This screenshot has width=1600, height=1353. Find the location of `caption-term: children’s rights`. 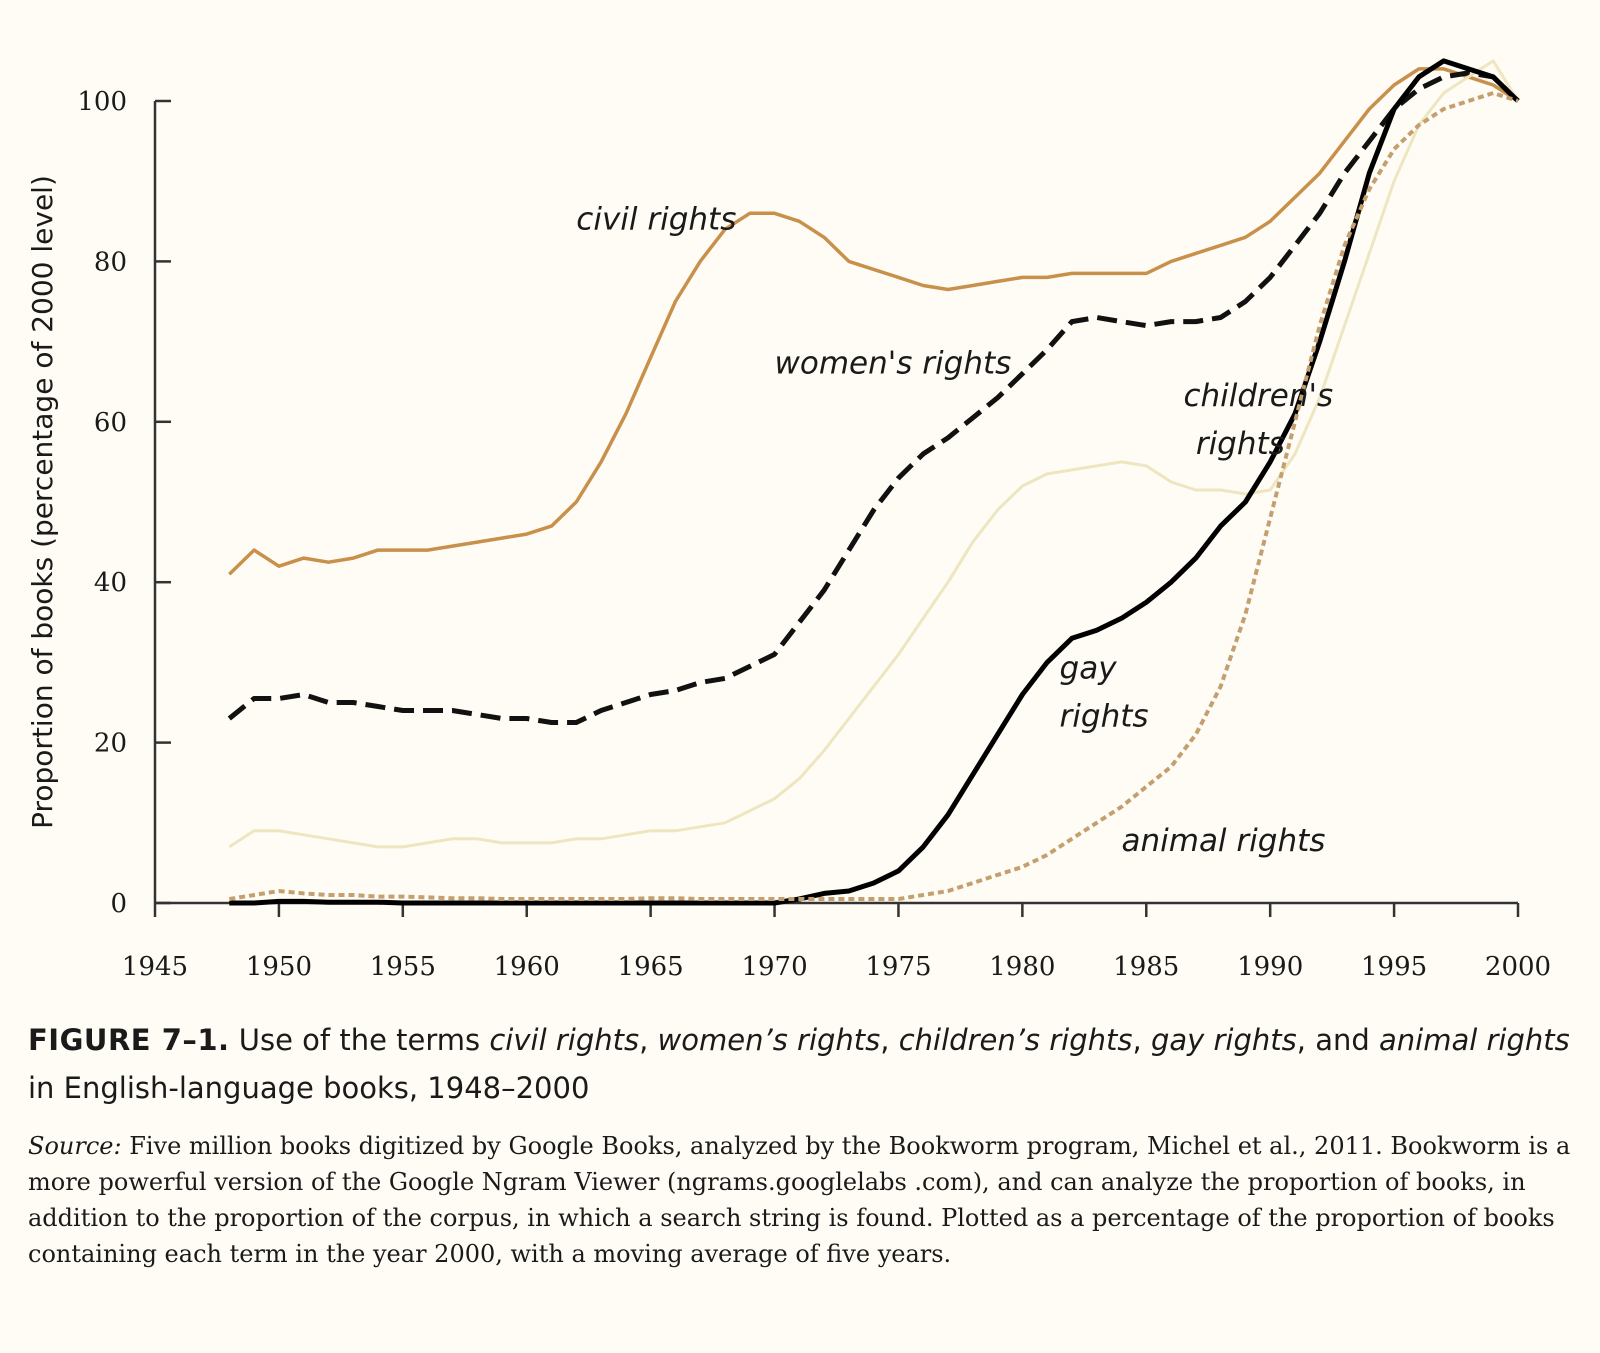

caption-term: children’s rights is located at coordinates (1015, 1040).